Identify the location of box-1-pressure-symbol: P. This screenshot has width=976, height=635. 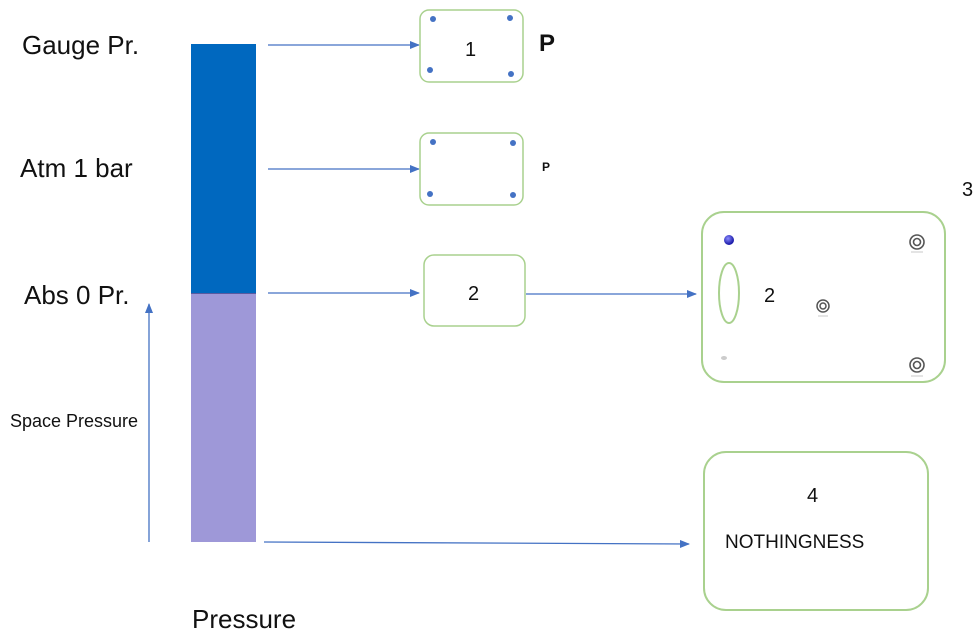
(547, 43).